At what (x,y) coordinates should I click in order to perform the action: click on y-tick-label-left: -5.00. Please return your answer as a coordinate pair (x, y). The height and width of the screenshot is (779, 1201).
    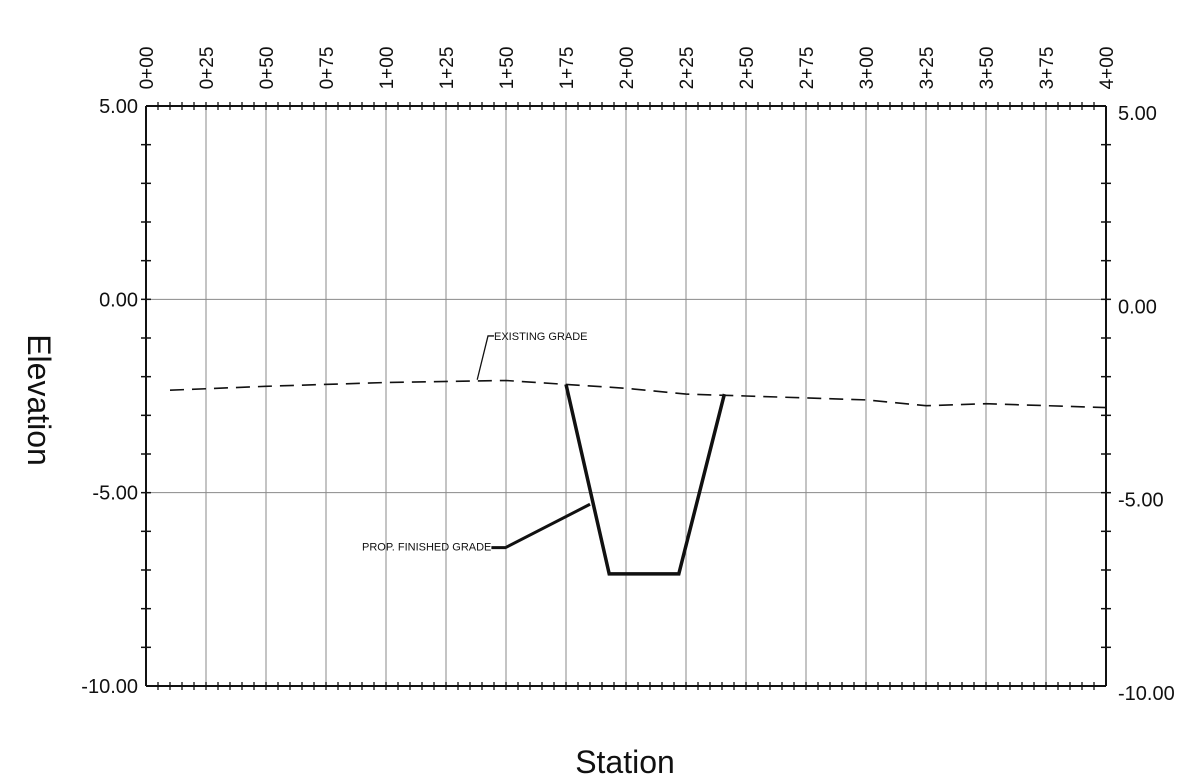
    Looking at the image, I should click on (115, 494).